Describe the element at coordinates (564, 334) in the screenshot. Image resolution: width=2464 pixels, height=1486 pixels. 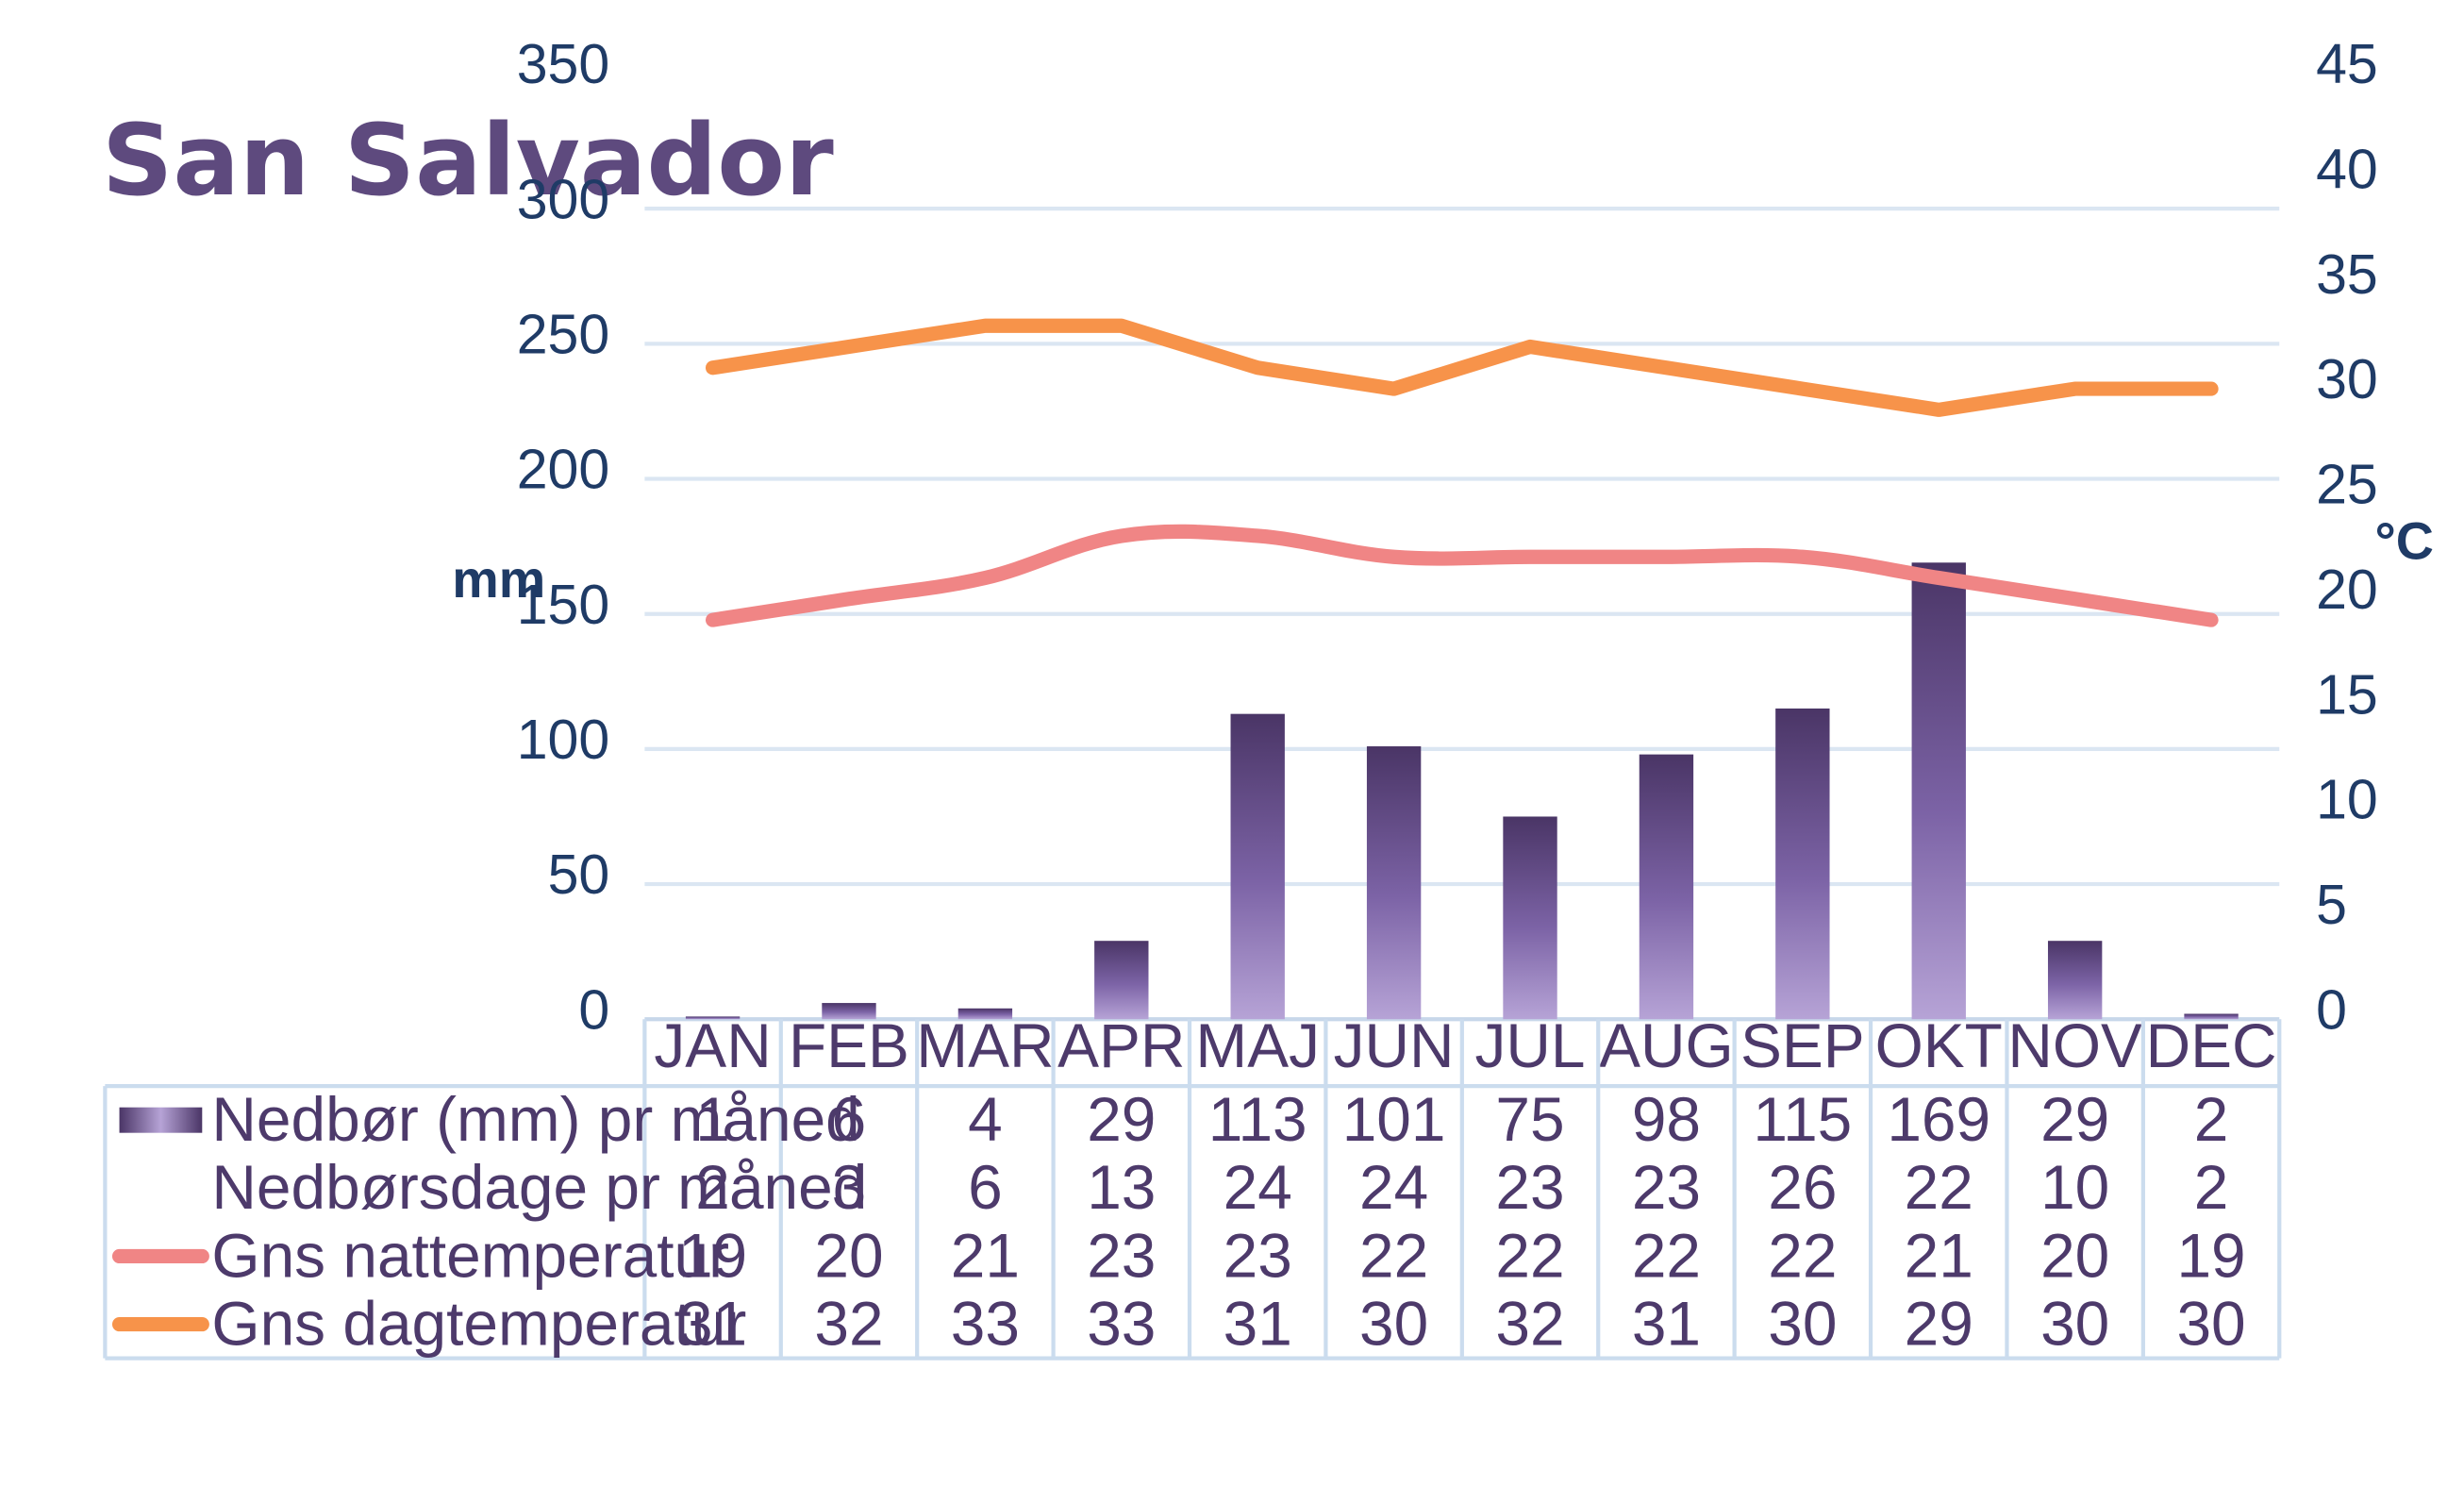
I see `left-tick-label: 250` at that location.